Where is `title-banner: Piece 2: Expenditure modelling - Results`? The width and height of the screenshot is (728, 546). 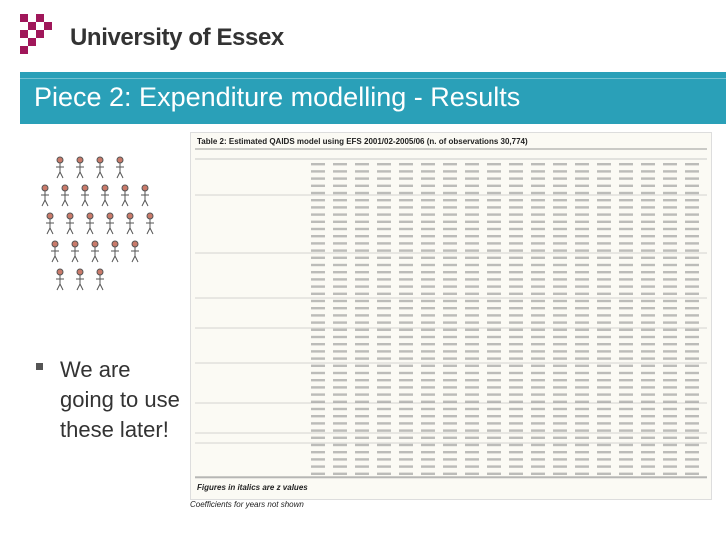
title-banner: Piece 2: Expenditure modelling - Results is located at coordinates (373, 98).